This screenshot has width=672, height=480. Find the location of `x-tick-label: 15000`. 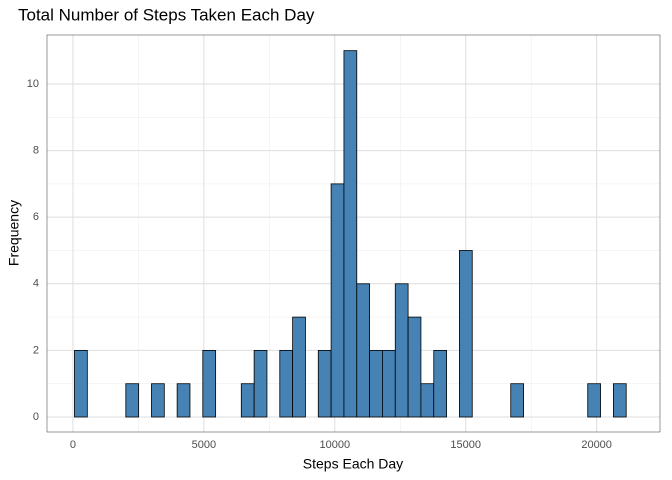

x-tick-label: 15000 is located at coordinates (465, 445).